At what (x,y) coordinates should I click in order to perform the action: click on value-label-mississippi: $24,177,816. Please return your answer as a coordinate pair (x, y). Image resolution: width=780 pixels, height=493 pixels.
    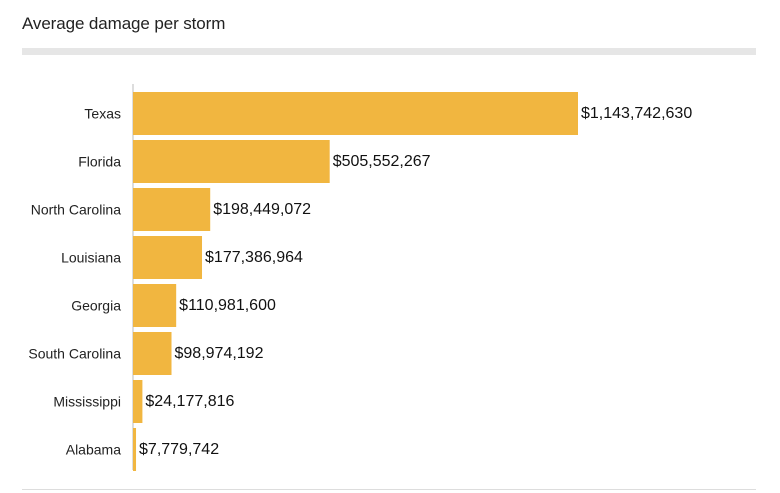
    Looking at the image, I should click on (189, 401).